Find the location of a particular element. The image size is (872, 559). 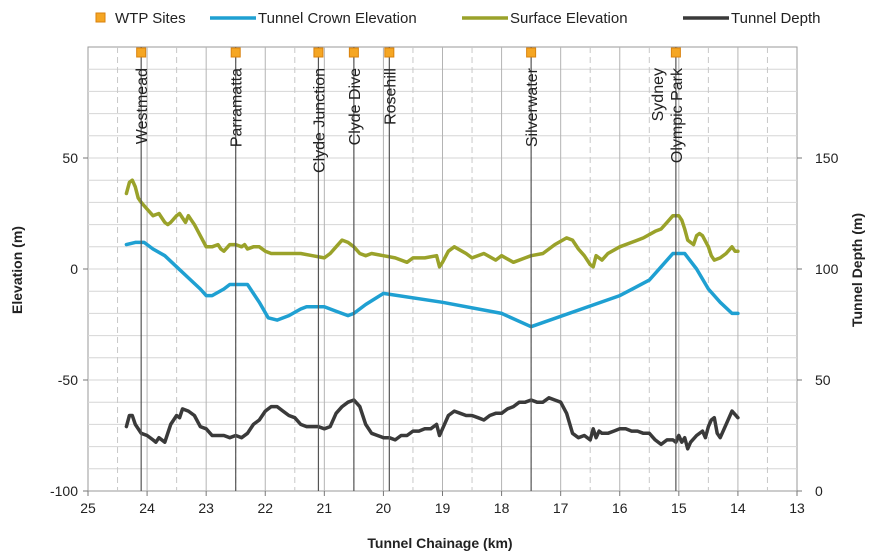

x-tick-label: 21 is located at coordinates (325, 508).